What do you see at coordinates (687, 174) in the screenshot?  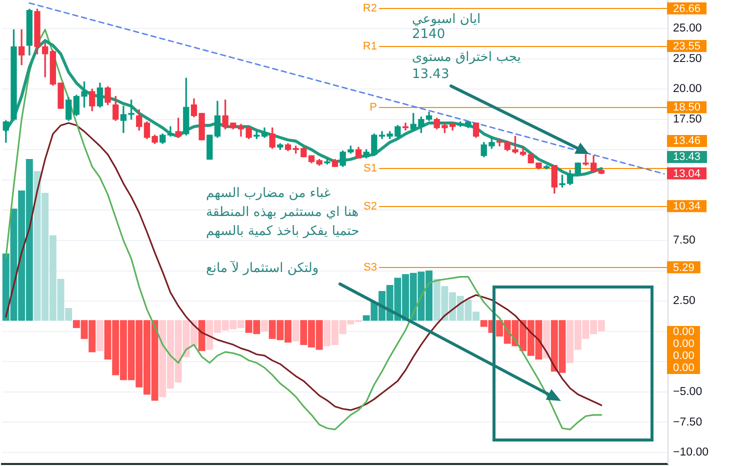 I see `annotation: 13.04` at bounding box center [687, 174].